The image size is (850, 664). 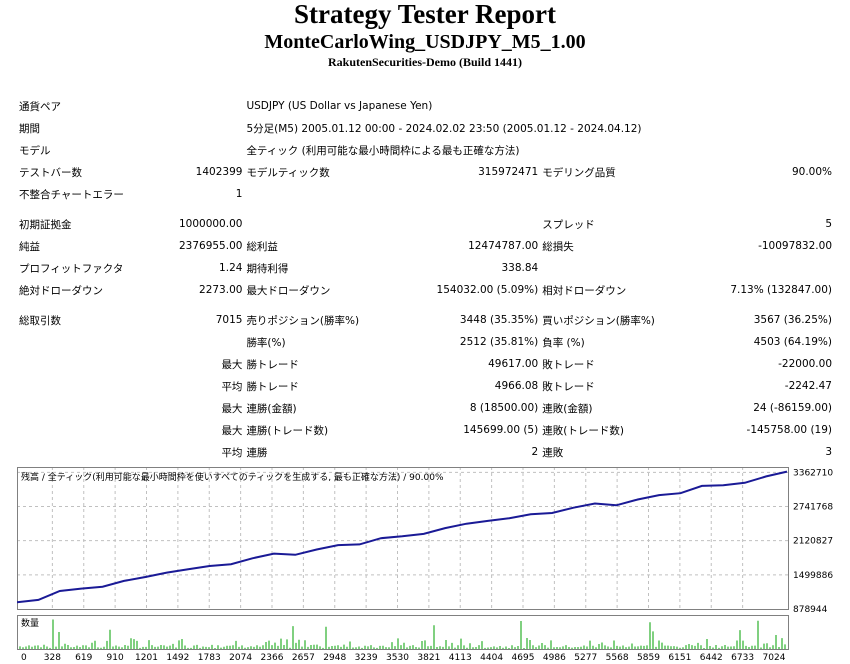 I want to click on rel-dd-label: 相対ドローダウン, so click(x=584, y=290).